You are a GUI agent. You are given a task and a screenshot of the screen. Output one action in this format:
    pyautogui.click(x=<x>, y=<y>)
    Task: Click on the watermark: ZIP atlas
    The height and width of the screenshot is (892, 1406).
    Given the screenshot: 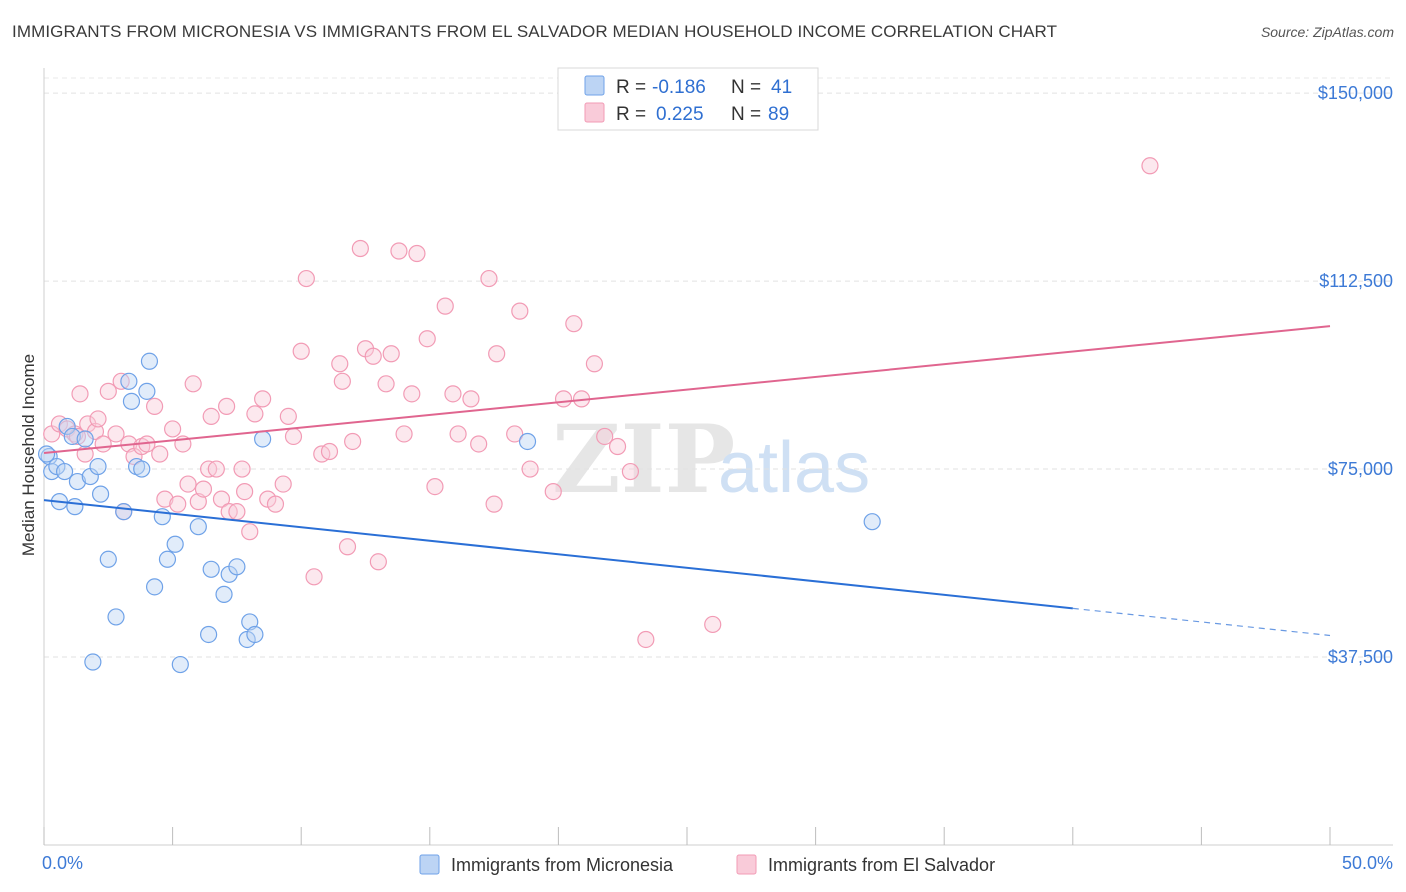 What is the action you would take?
    pyautogui.click(x=711, y=460)
    